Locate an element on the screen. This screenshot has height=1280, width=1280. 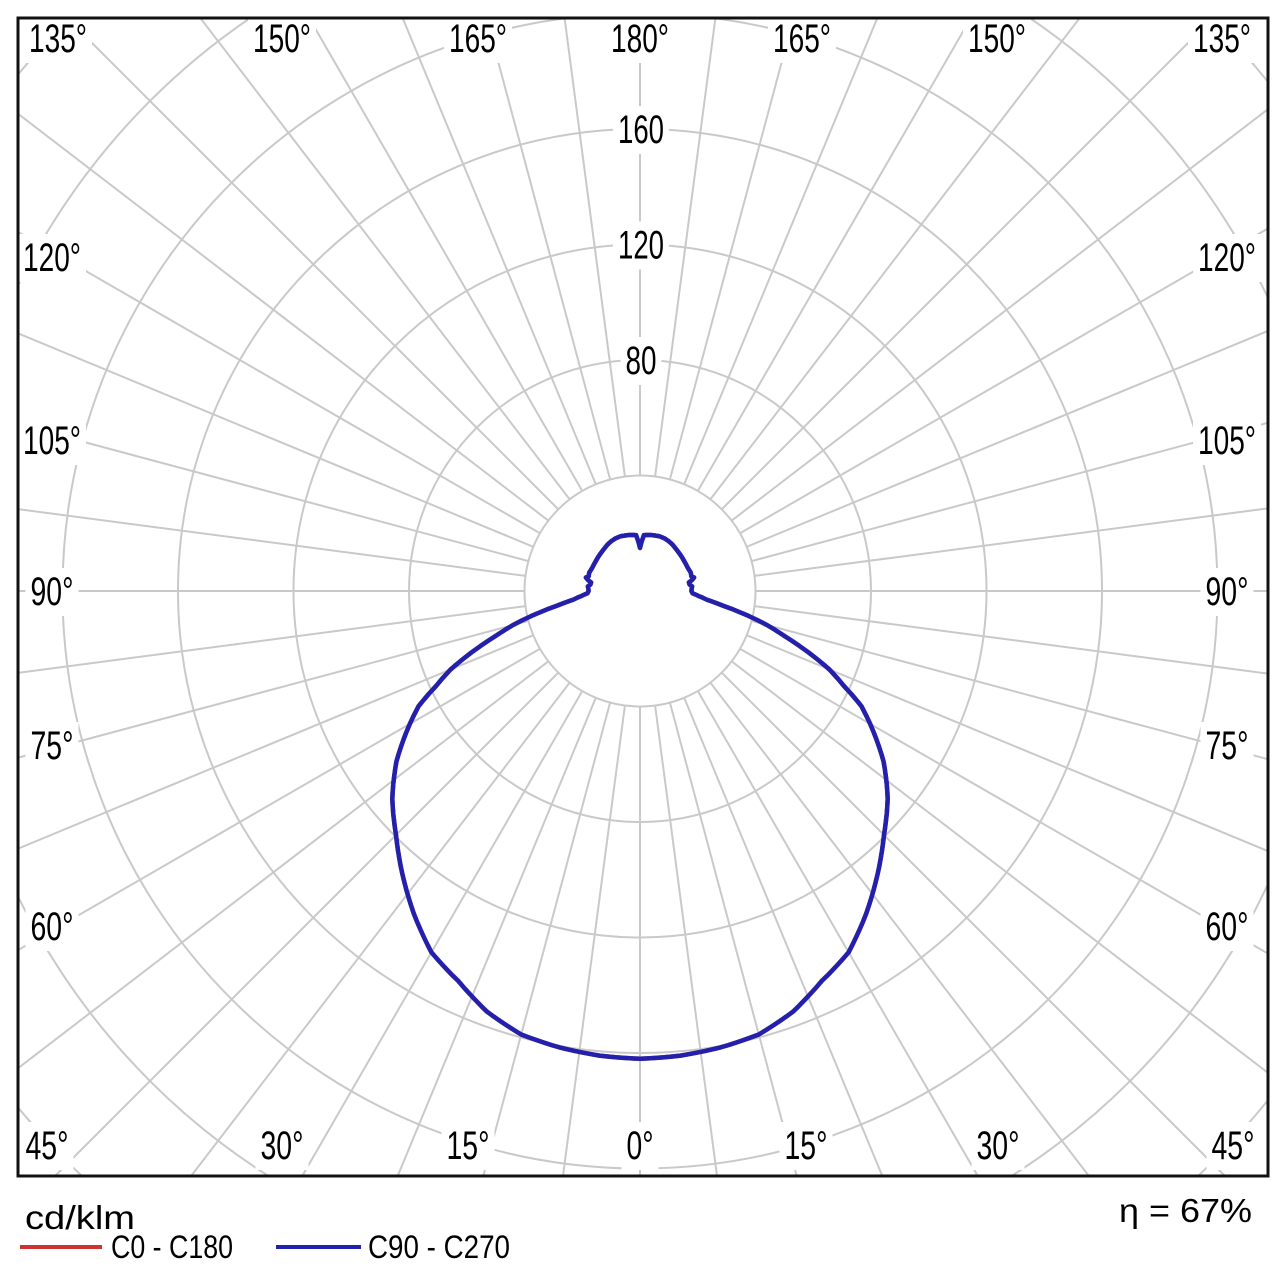
angle-label-right: 90° is located at coordinates (1227, 592).